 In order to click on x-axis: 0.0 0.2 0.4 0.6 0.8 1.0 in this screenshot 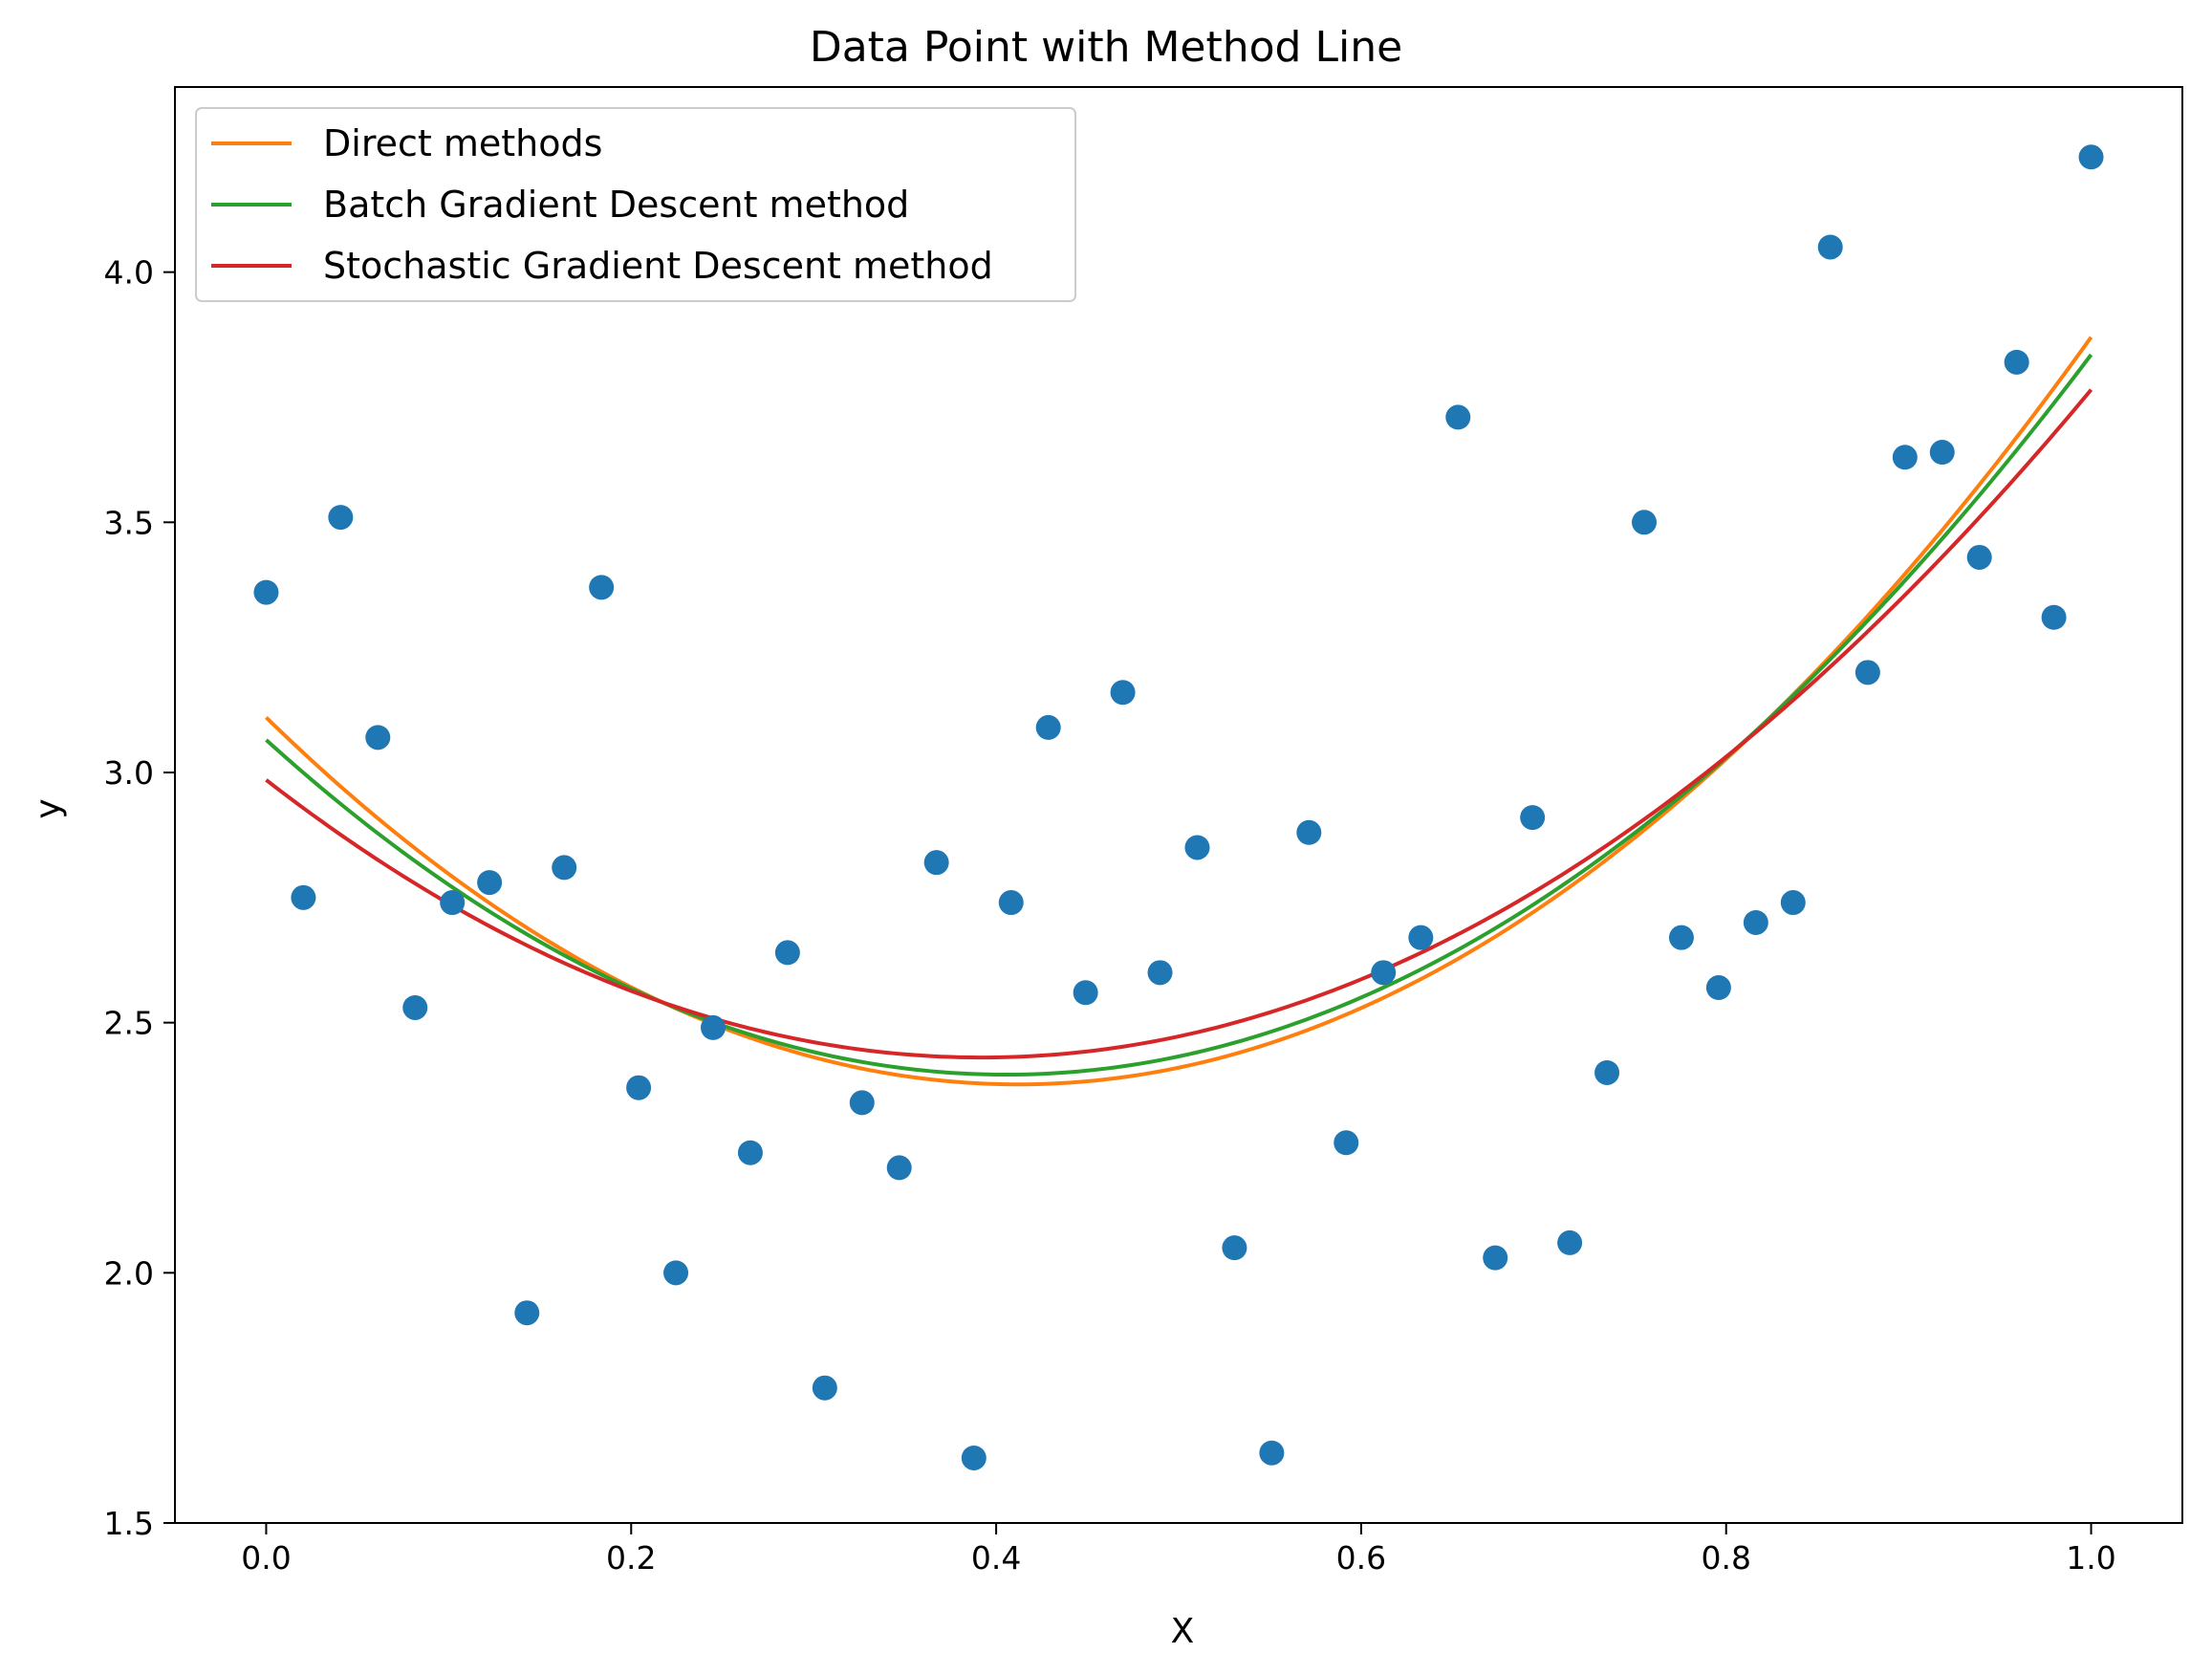, I will do `click(1178, 1550)`.